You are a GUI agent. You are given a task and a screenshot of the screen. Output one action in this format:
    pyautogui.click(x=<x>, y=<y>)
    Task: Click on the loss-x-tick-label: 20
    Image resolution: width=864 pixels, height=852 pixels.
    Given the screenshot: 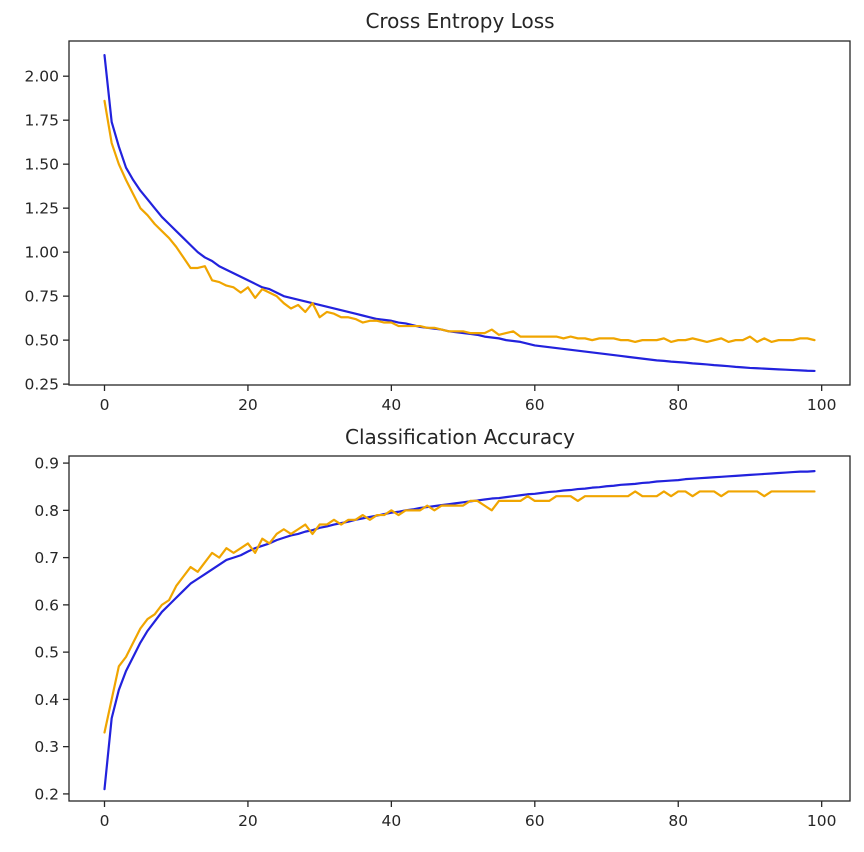 What is the action you would take?
    pyautogui.click(x=248, y=405)
    